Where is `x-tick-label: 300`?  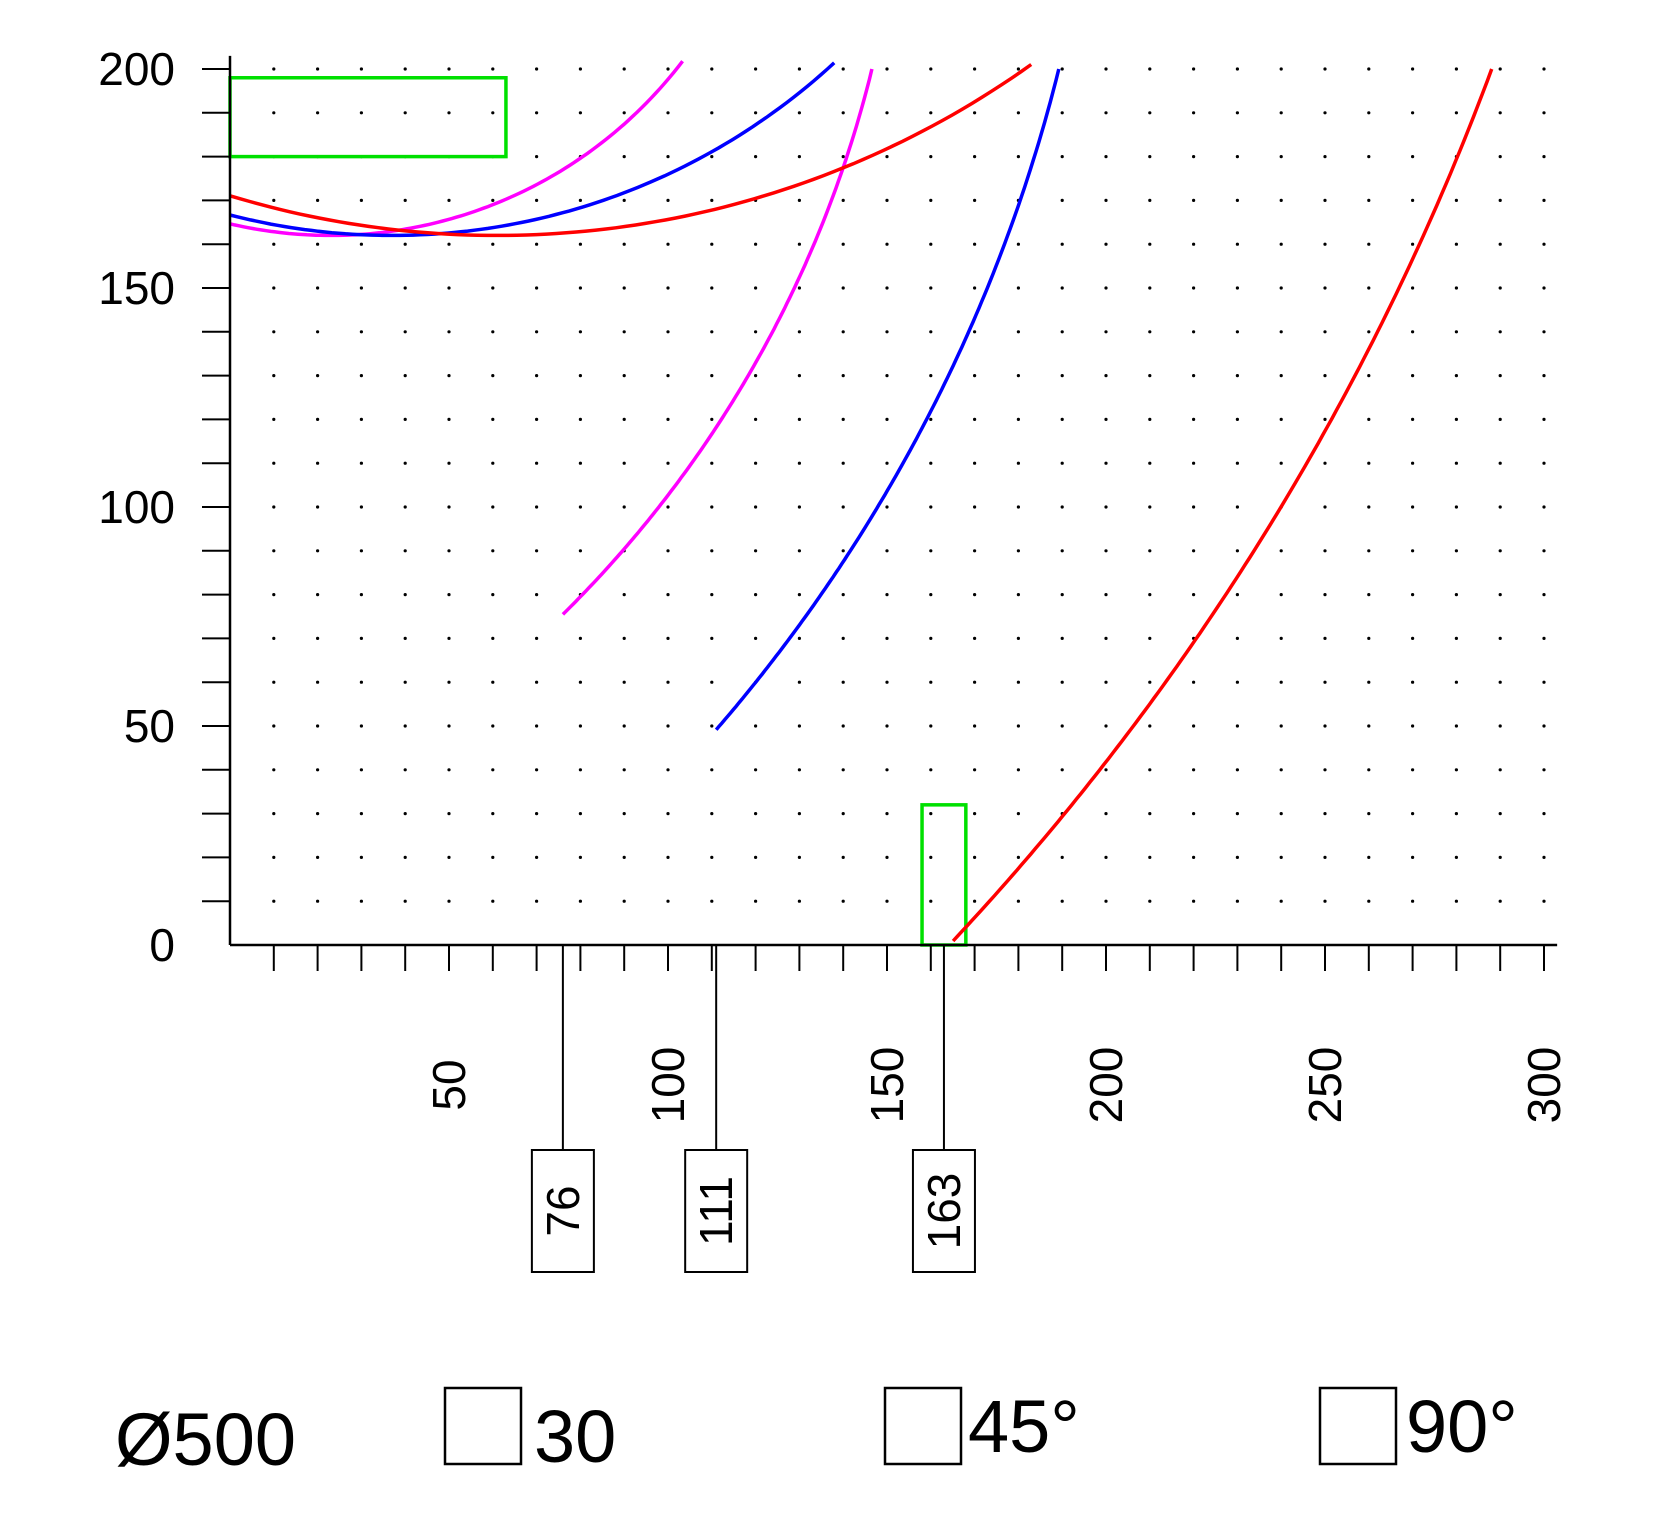 x-tick-label: 300 is located at coordinates (1544, 1085).